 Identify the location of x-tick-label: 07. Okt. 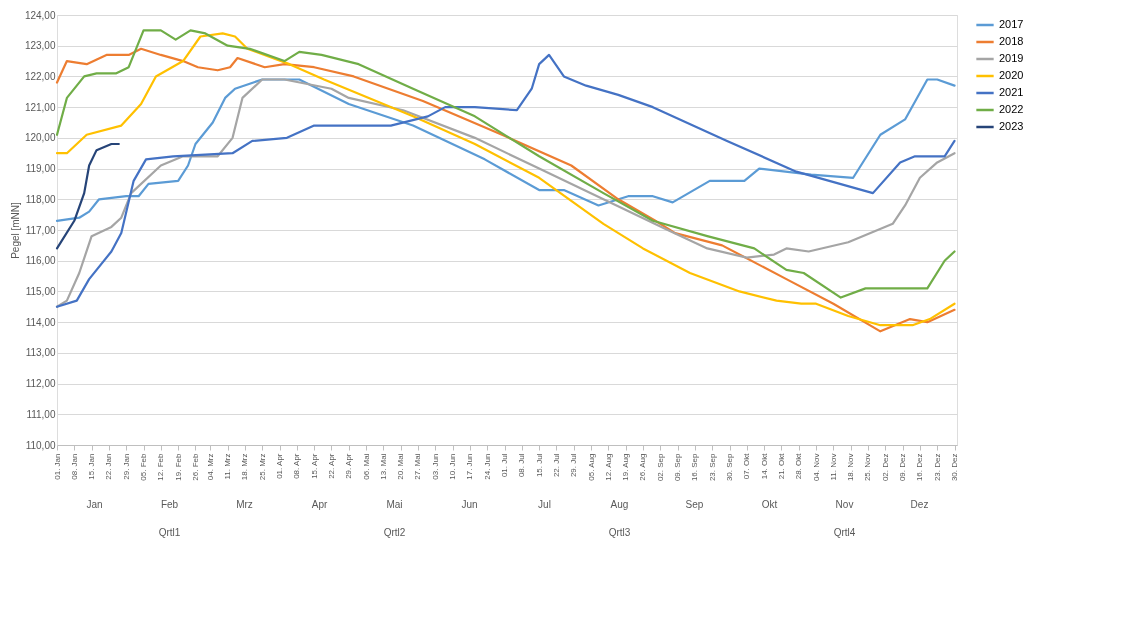
(747, 466).